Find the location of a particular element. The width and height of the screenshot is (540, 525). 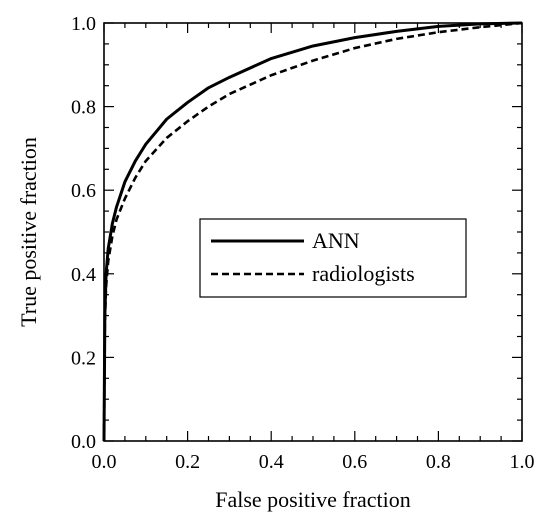

legend-box is located at coordinates (333, 258).